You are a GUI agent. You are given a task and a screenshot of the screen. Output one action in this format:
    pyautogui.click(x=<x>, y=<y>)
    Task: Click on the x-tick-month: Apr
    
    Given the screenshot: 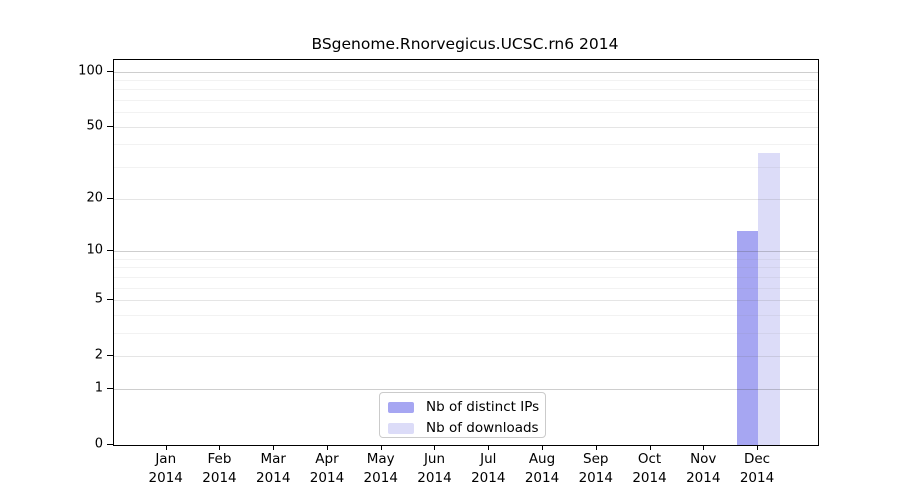 What is the action you would take?
    pyautogui.click(x=327, y=459)
    